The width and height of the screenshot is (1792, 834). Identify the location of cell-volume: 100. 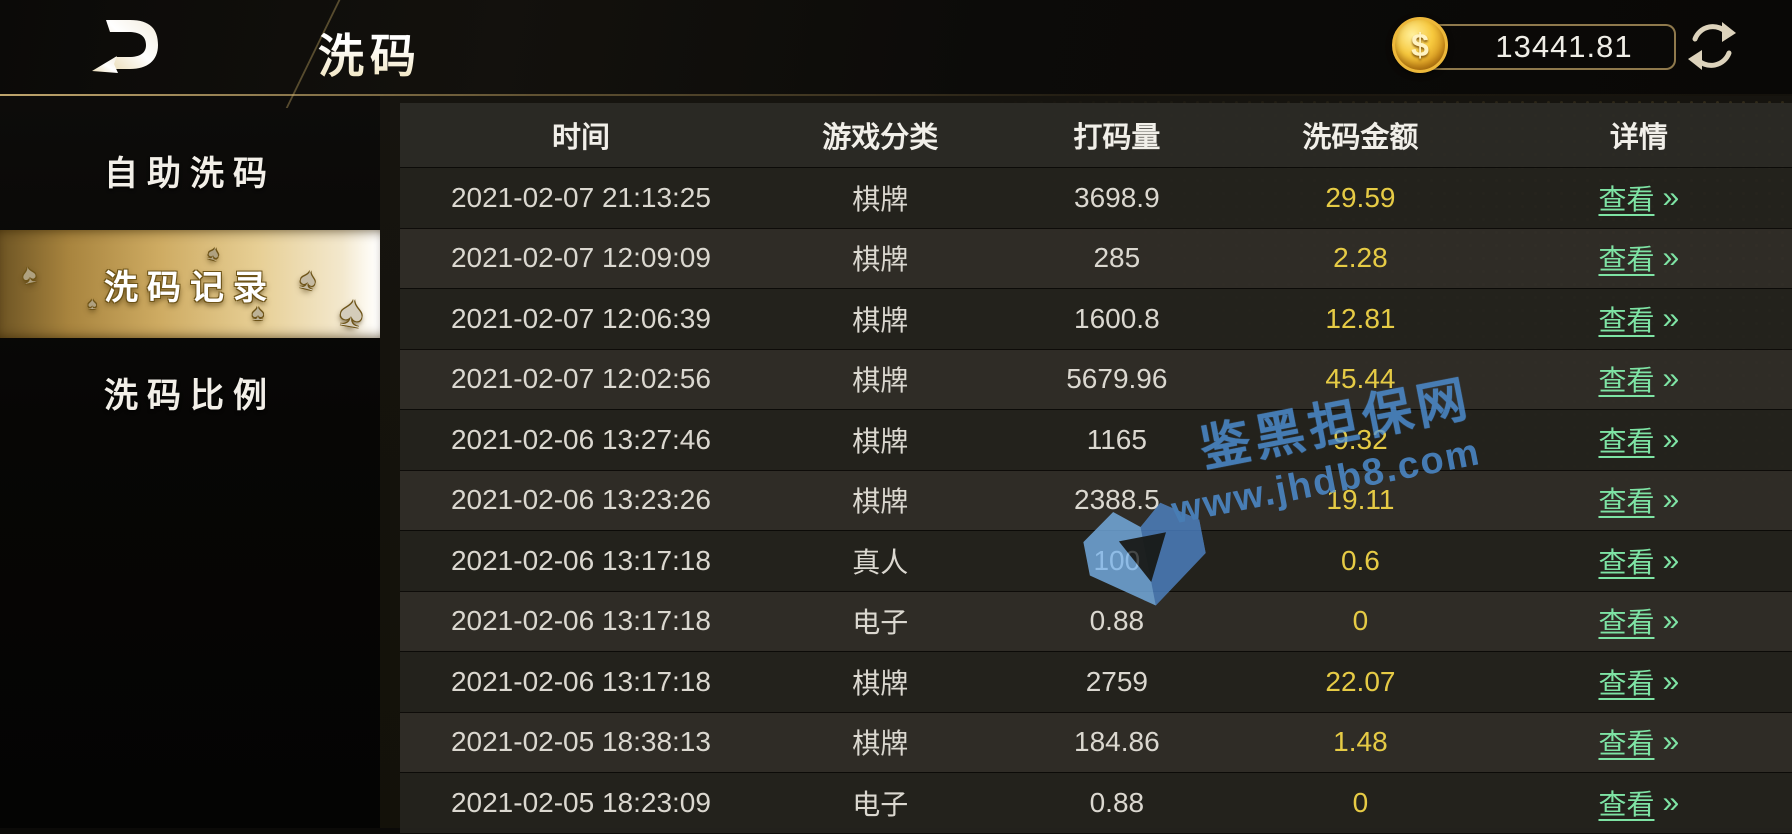
(1117, 560).